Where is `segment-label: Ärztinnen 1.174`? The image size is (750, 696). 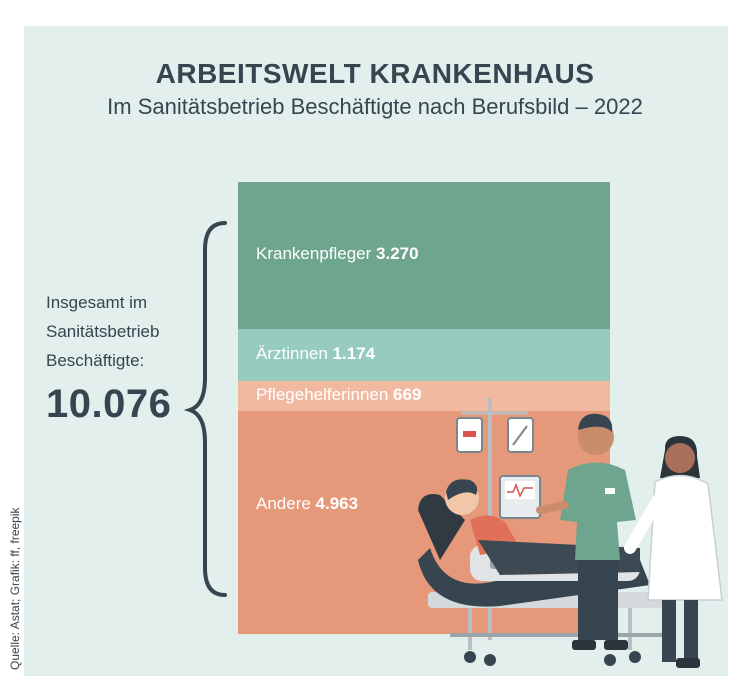
segment-label: Ärztinnen 1.174 is located at coordinates (315, 354).